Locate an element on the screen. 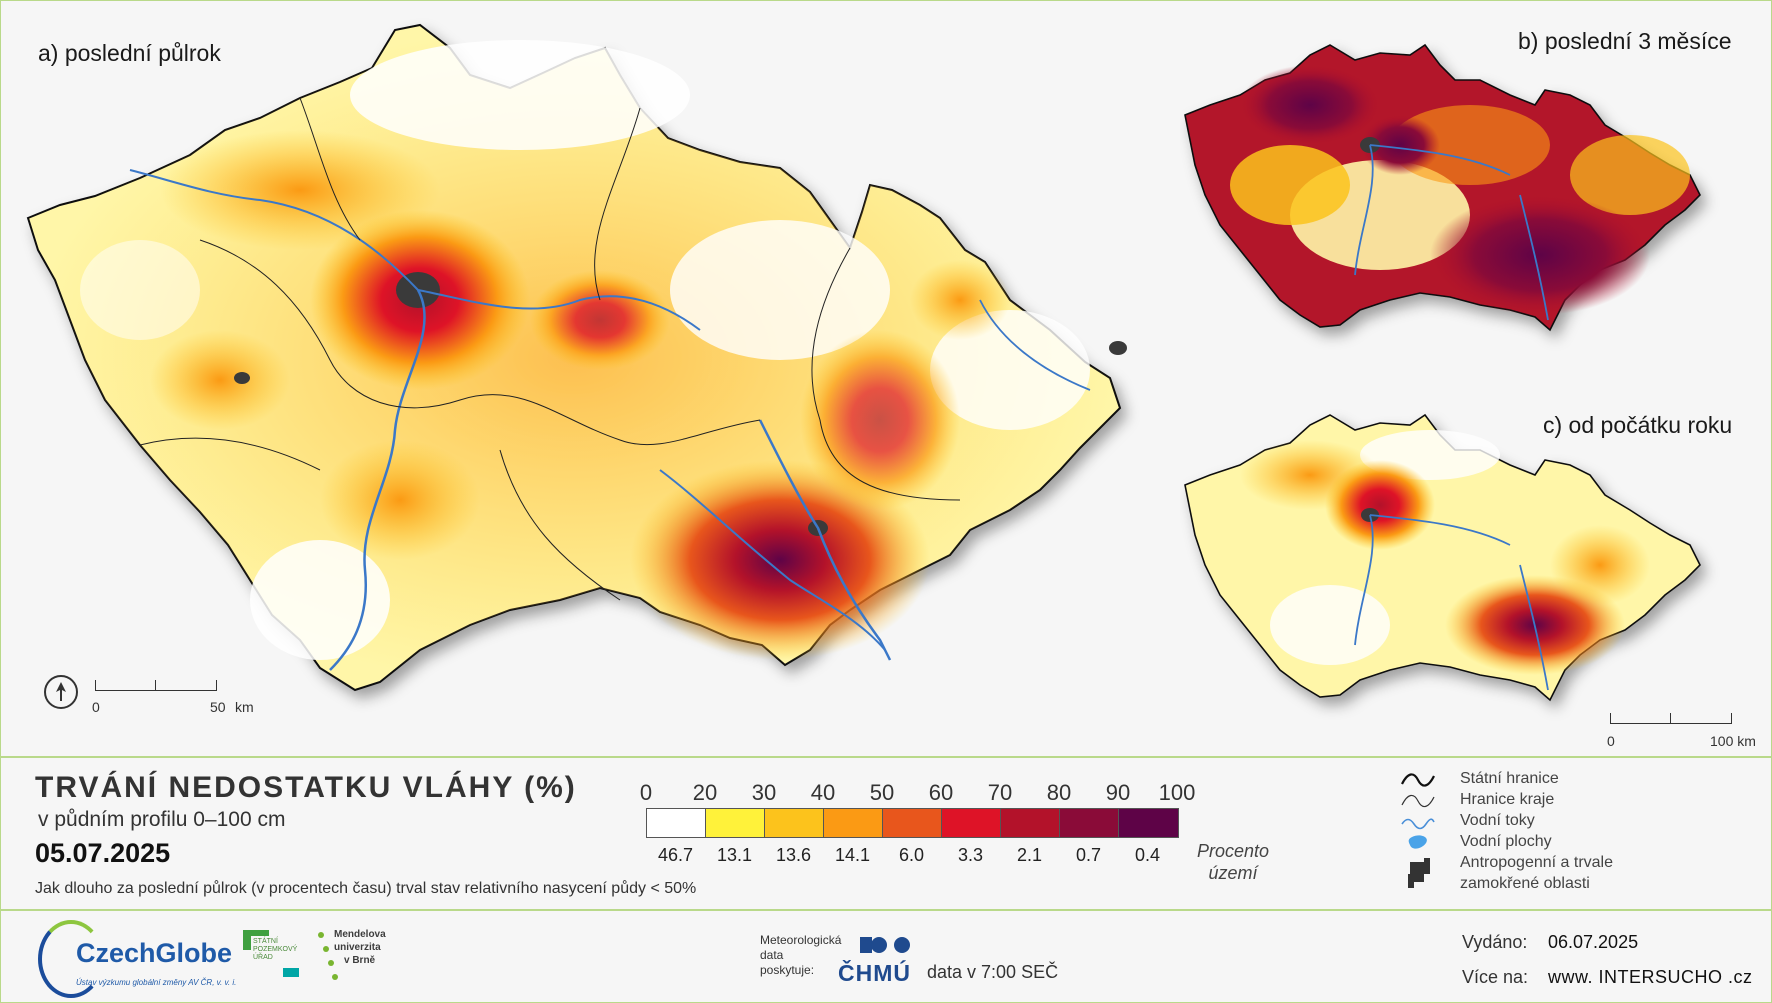  percent-area-value: 13.6 is located at coordinates (793, 855).